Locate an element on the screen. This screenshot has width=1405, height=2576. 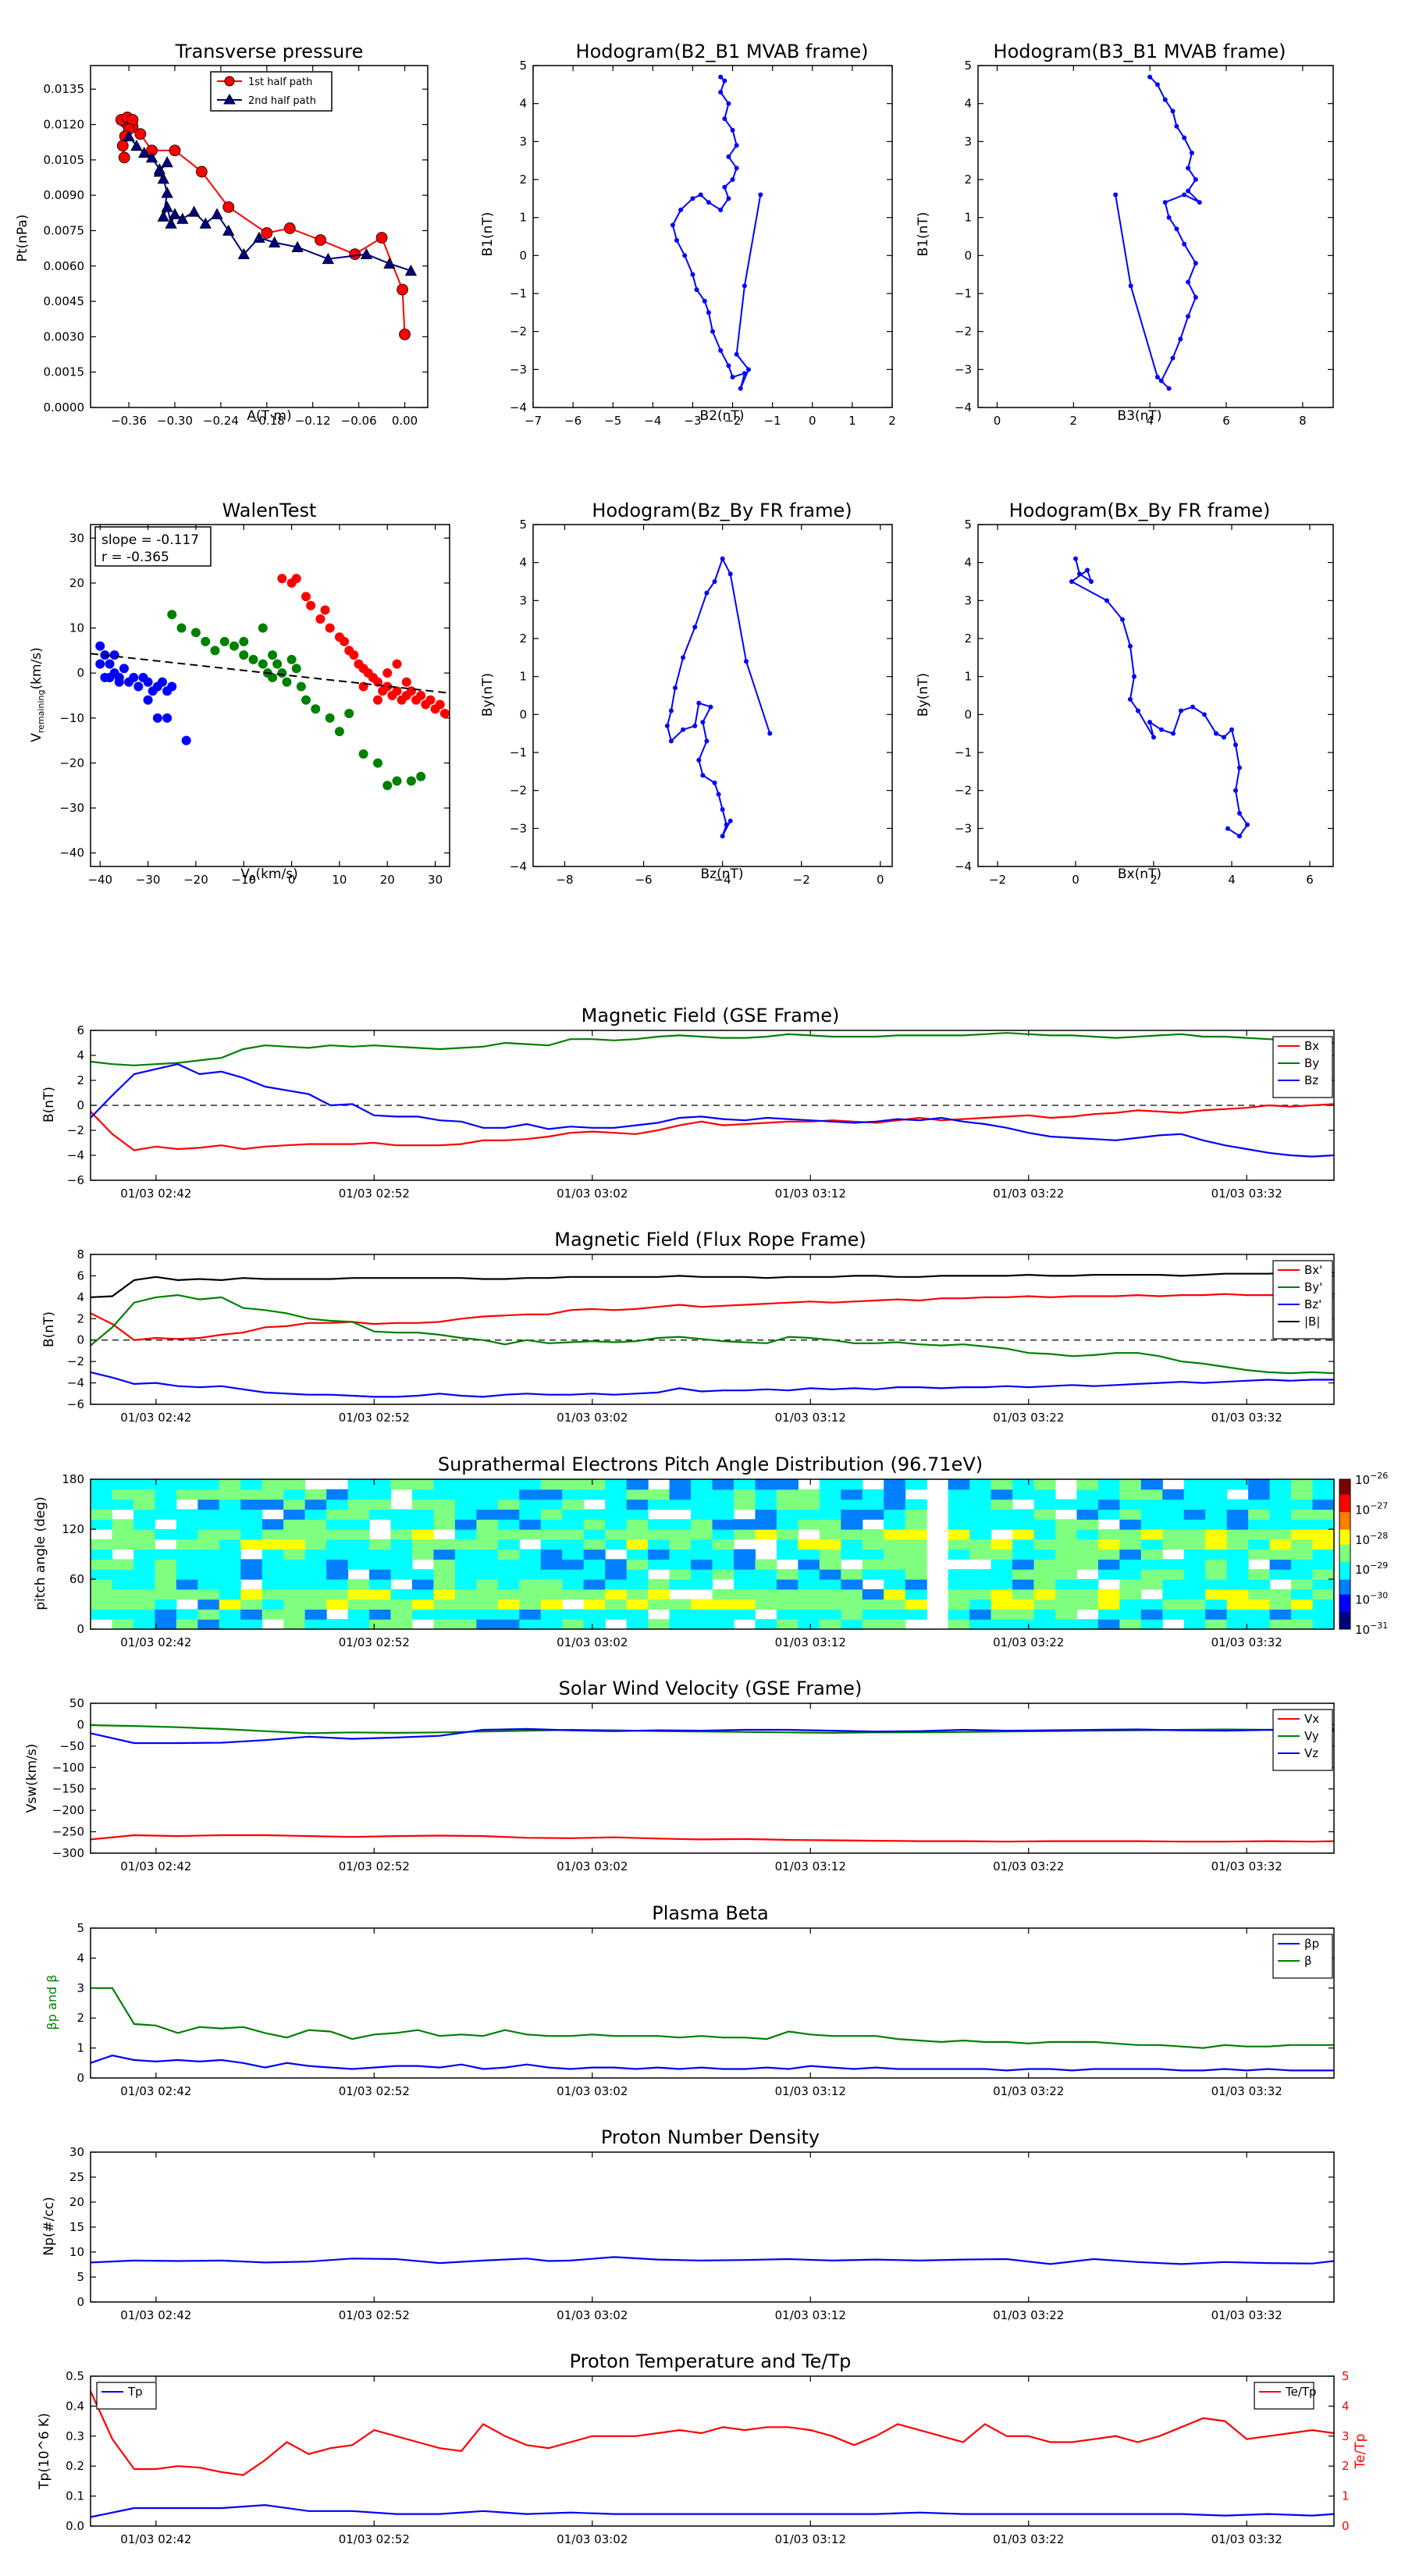
h2-ytick-label: 1 is located at coordinates (968, 218).